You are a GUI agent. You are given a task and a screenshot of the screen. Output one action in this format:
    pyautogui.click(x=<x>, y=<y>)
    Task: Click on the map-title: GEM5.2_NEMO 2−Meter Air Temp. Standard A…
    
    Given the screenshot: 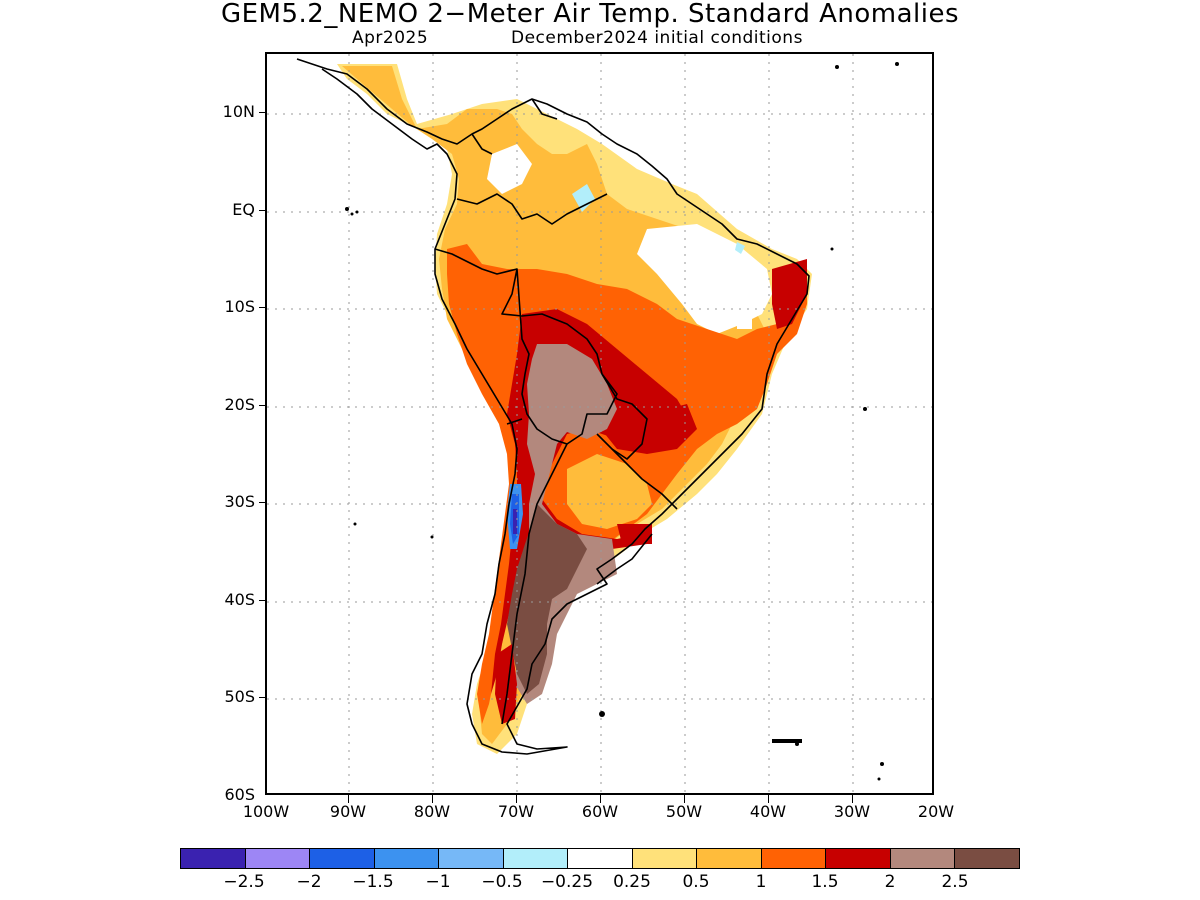 What is the action you would take?
    pyautogui.click(x=590, y=14)
    